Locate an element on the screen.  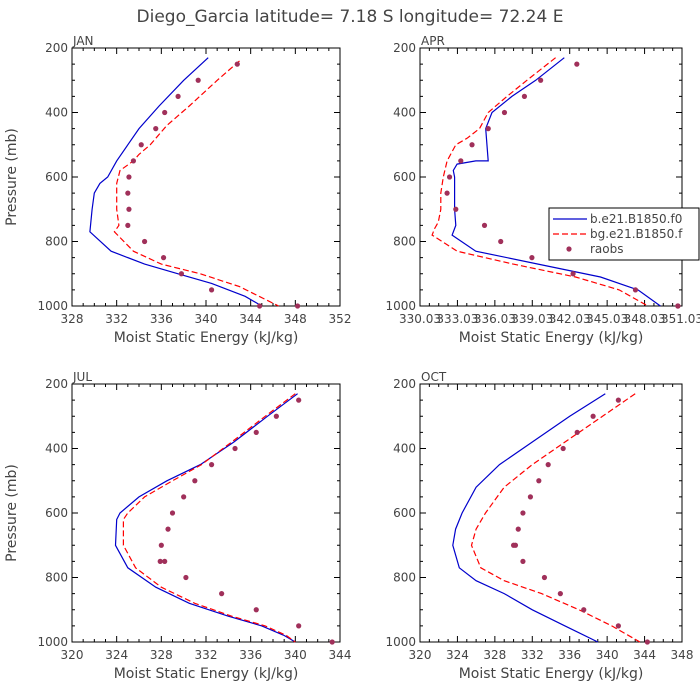
x-tick-label: 348 is located at coordinates (295, 319).